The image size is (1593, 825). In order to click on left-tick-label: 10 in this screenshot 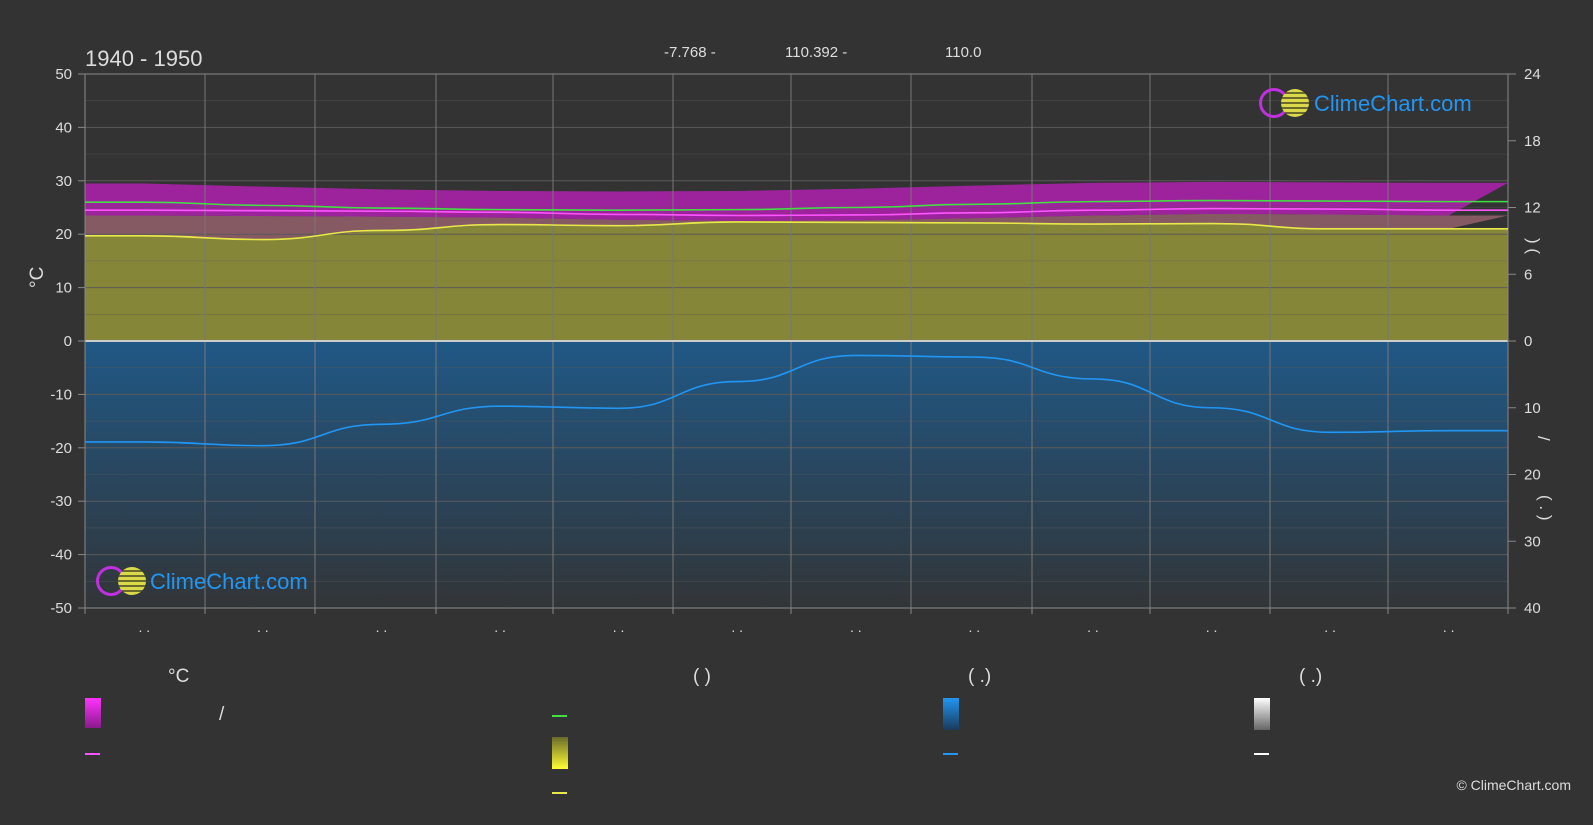, I will do `click(63, 288)`.